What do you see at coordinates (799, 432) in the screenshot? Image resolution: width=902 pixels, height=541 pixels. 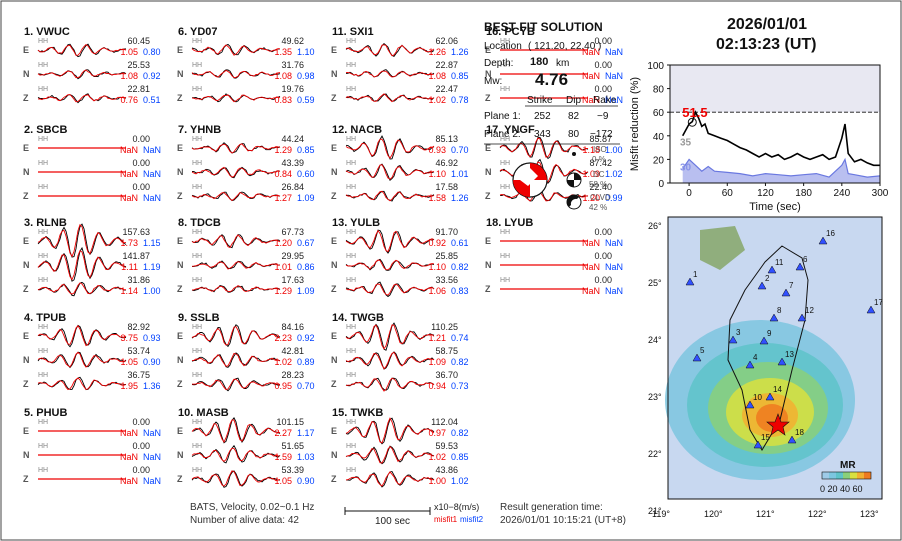 I see `station-label: 18` at bounding box center [799, 432].